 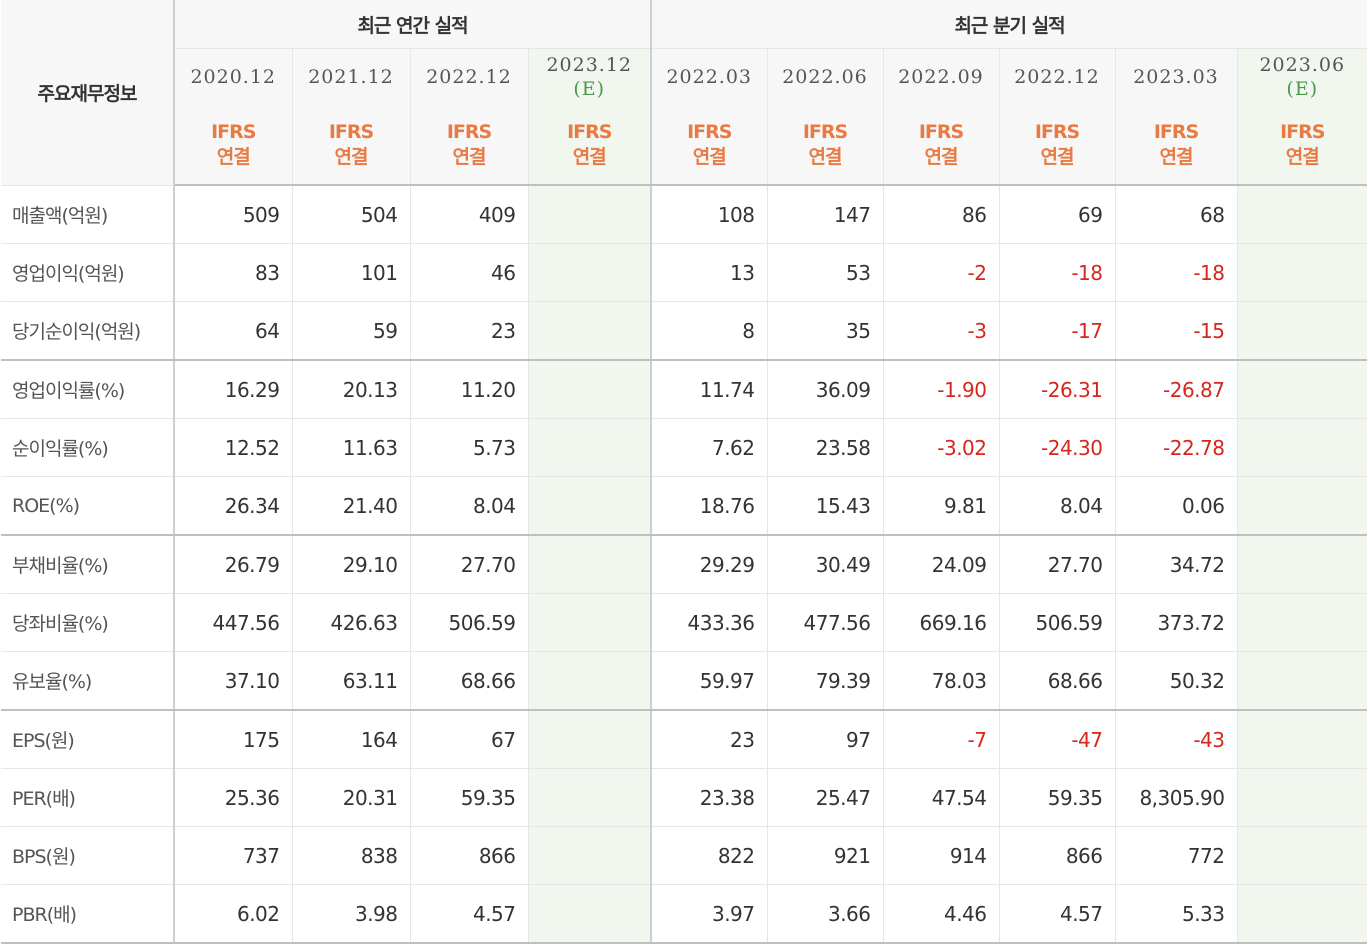 I want to click on value-cell: 914, so click(x=940, y=855).